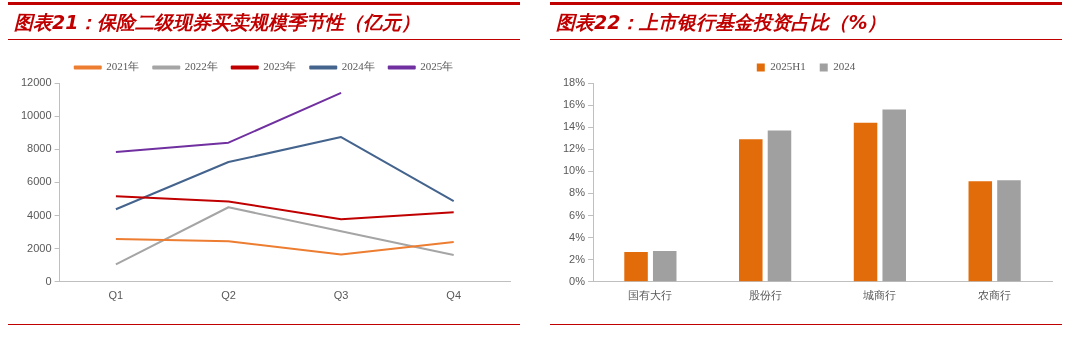  What do you see at coordinates (574, 126) in the screenshot?
I see `y-tick-label: 14%` at bounding box center [574, 126].